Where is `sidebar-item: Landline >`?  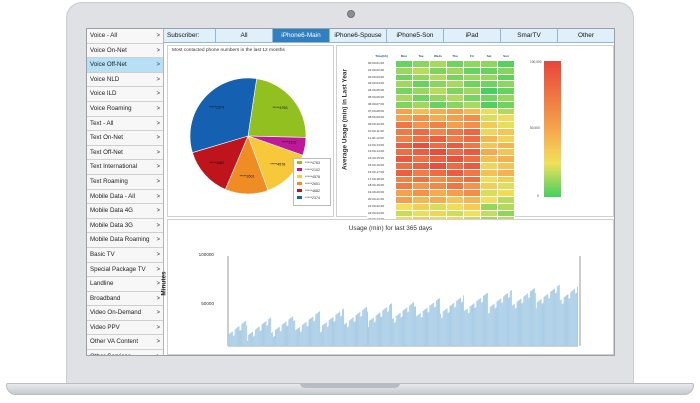 sidebar-item: Landline > is located at coordinates (125, 284).